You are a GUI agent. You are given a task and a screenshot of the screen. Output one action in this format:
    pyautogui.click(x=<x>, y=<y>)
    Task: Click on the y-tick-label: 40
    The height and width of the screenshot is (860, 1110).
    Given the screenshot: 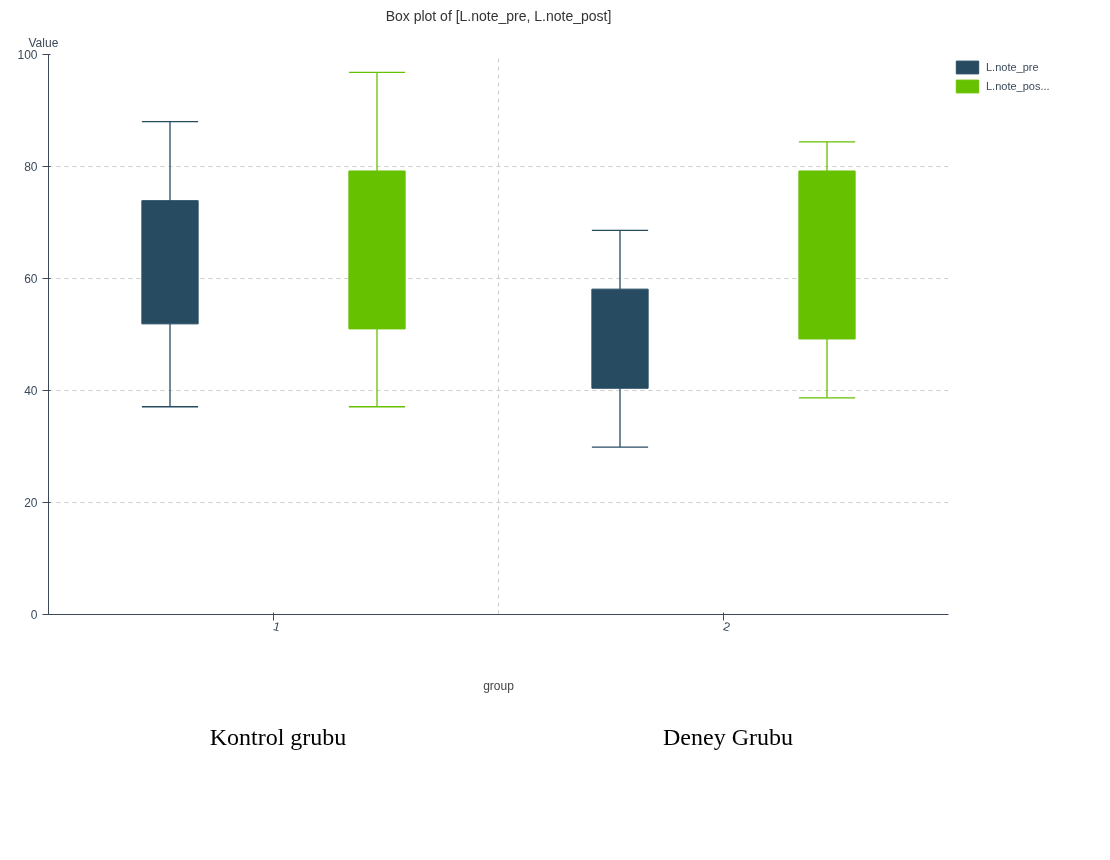 What is the action you would take?
    pyautogui.click(x=31, y=391)
    